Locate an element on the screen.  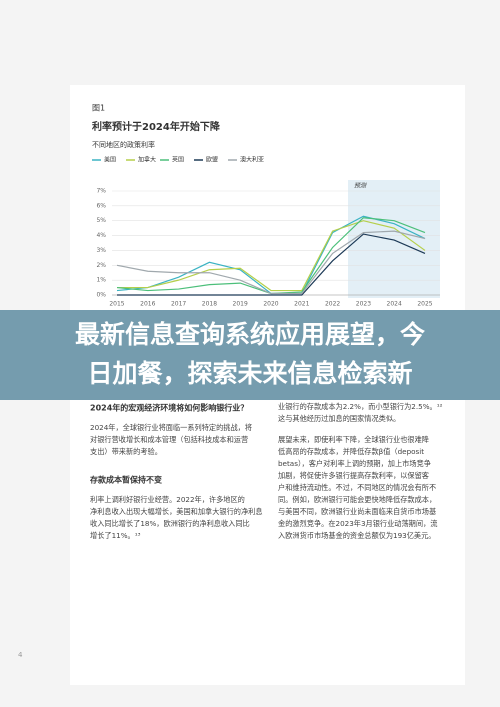
x-tick-label: 2024 is located at coordinates (394, 304).